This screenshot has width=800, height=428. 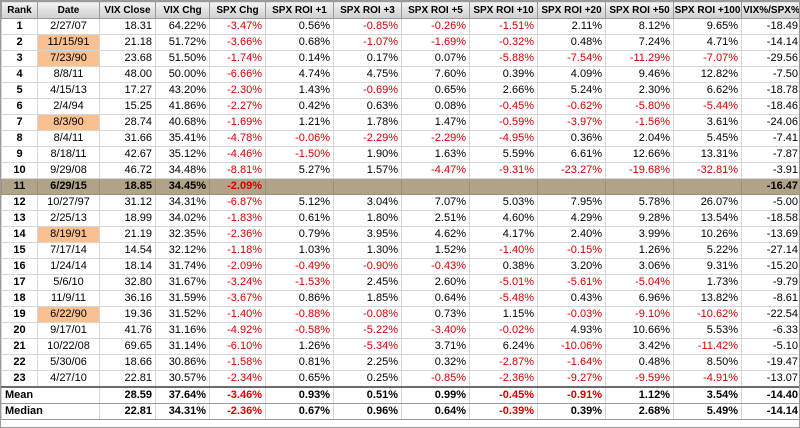 What do you see at coordinates (182, 395) in the screenshot?
I see `summary-value-cell: 37.64%` at bounding box center [182, 395].